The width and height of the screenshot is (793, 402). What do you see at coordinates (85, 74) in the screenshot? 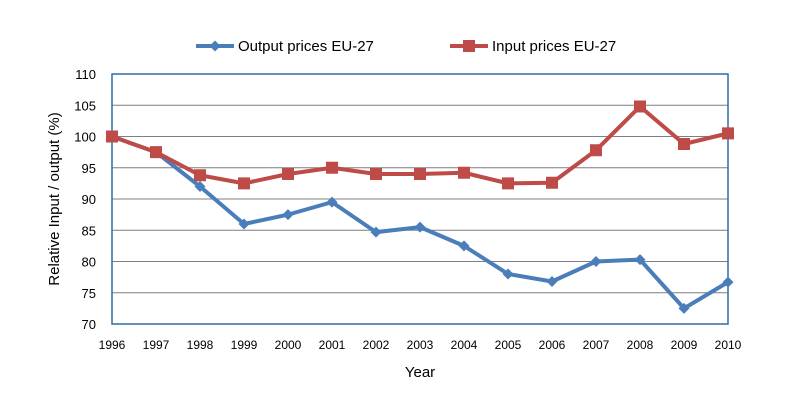
I see `y-tick-label: 110` at bounding box center [85, 74].